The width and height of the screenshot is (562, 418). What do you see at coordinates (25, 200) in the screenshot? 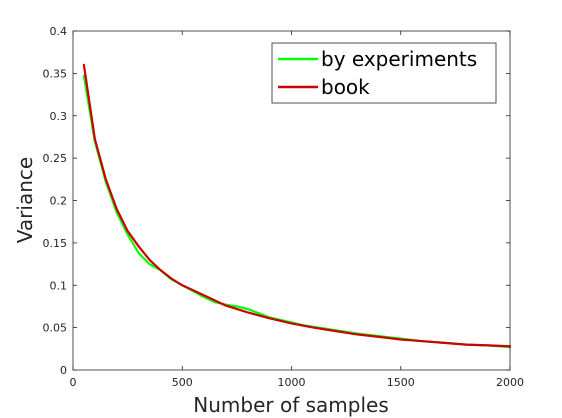
I see `y-axis-label: Variance` at bounding box center [25, 200].